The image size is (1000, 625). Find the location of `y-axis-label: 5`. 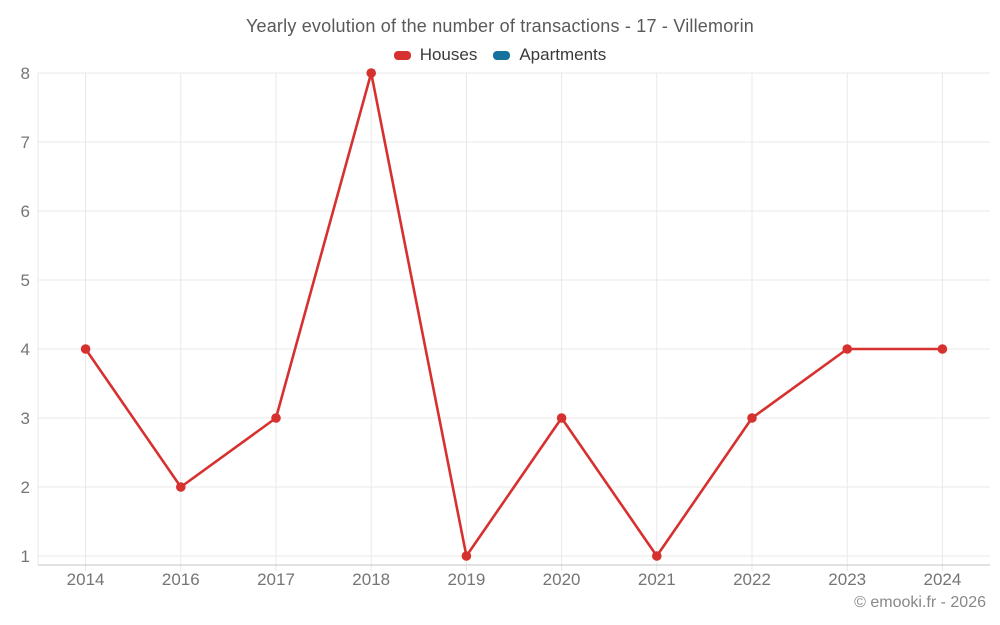

y-axis-label: 5 is located at coordinates (25, 280).